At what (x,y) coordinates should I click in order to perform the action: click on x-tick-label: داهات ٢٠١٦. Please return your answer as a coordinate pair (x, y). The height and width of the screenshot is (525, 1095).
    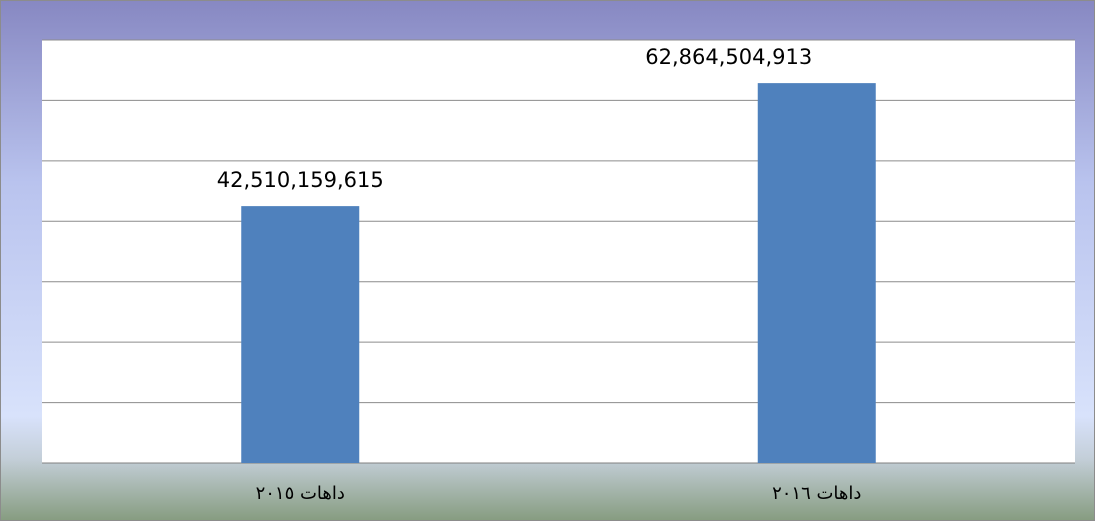
    Looking at the image, I should click on (816, 493).